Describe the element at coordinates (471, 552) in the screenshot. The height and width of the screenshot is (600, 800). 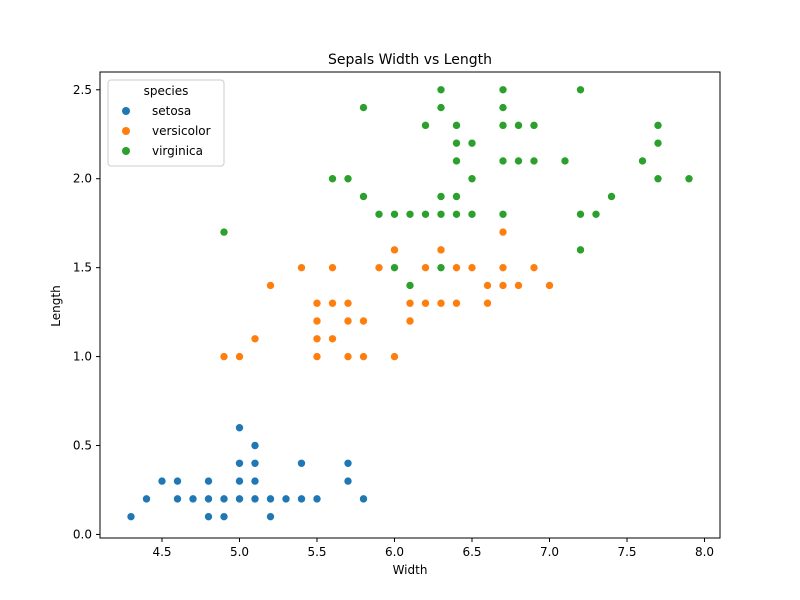
I see `x-tick-label: 6.5` at that location.